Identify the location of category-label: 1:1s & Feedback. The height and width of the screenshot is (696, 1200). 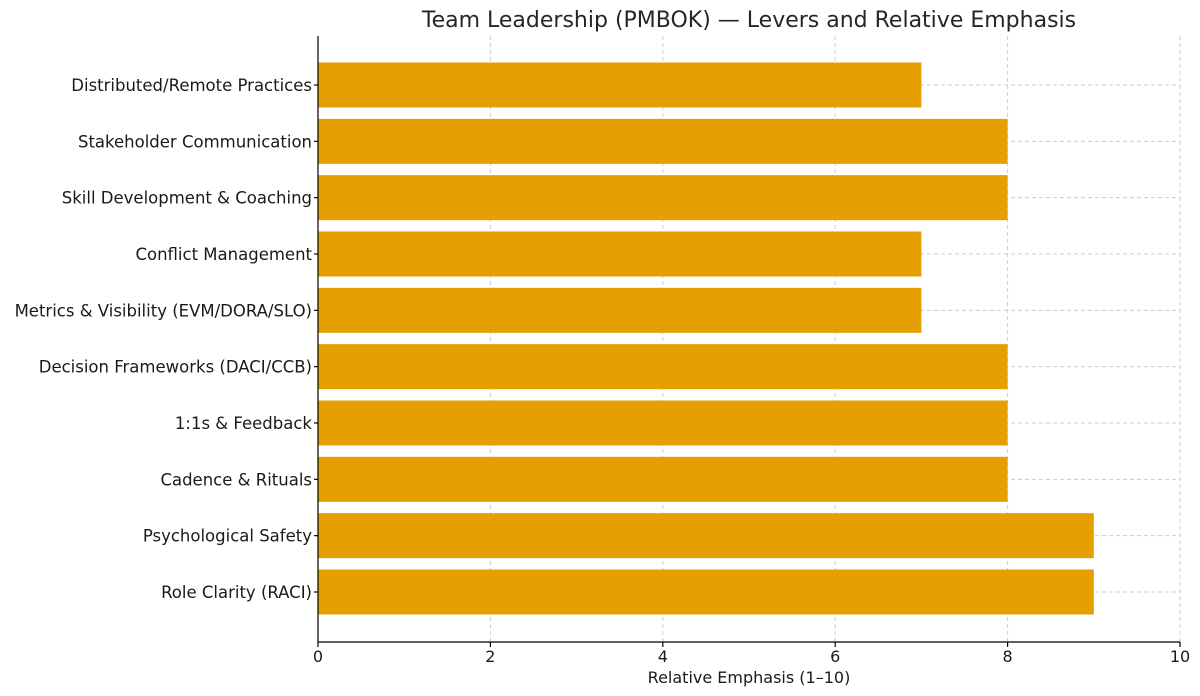
(244, 423).